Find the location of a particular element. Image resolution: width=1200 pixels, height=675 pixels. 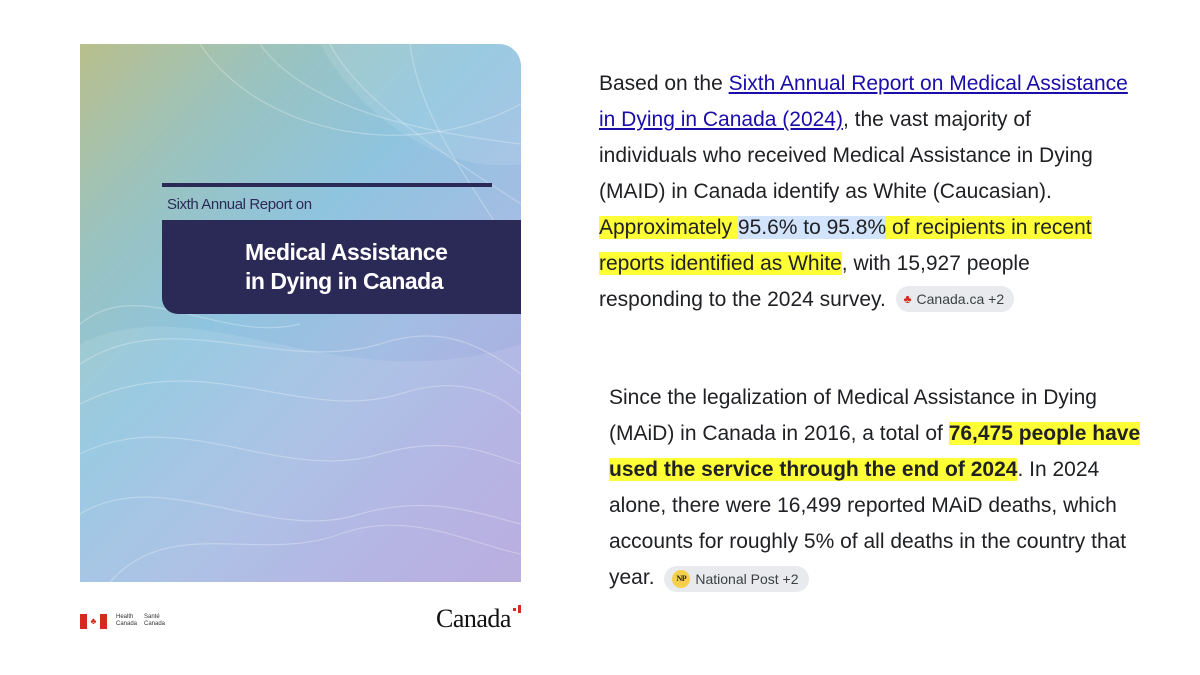

cover-title: Medical Assistance in Dying in Canada is located at coordinates (380, 267).